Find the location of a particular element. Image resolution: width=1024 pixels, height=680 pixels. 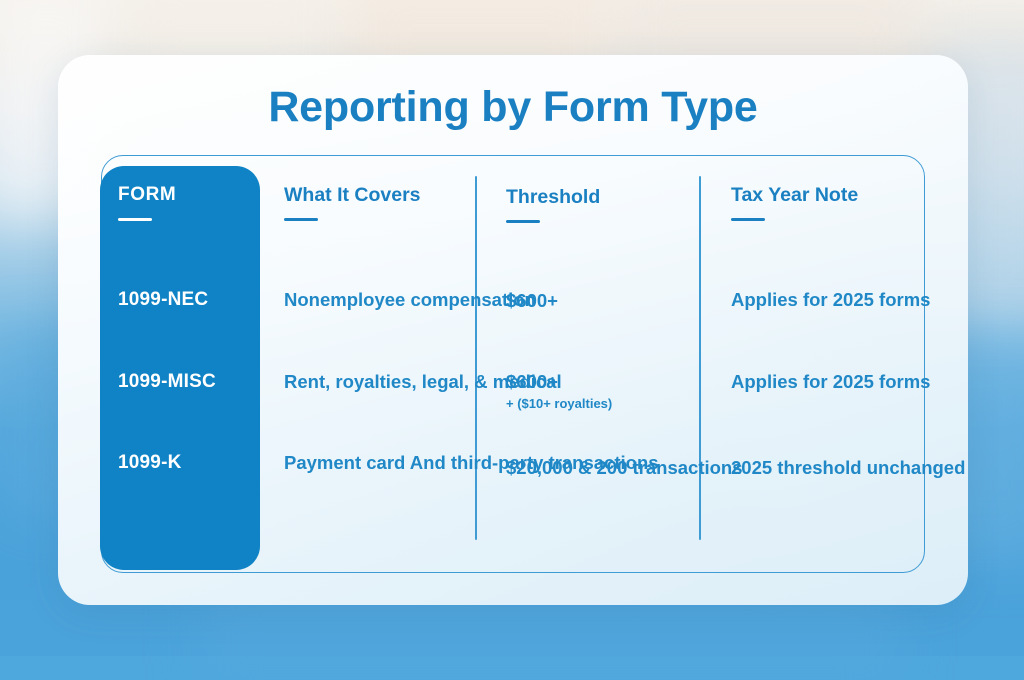

table-cell-covers: Nonemployee compensation is located at coordinates (410, 299).